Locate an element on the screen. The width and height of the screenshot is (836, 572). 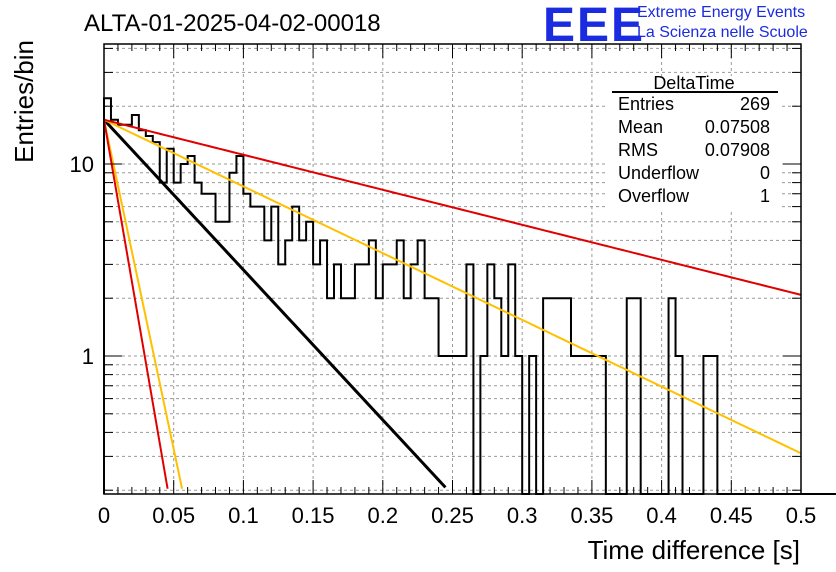
x-tick-label: 0.15 is located at coordinates (313, 515).